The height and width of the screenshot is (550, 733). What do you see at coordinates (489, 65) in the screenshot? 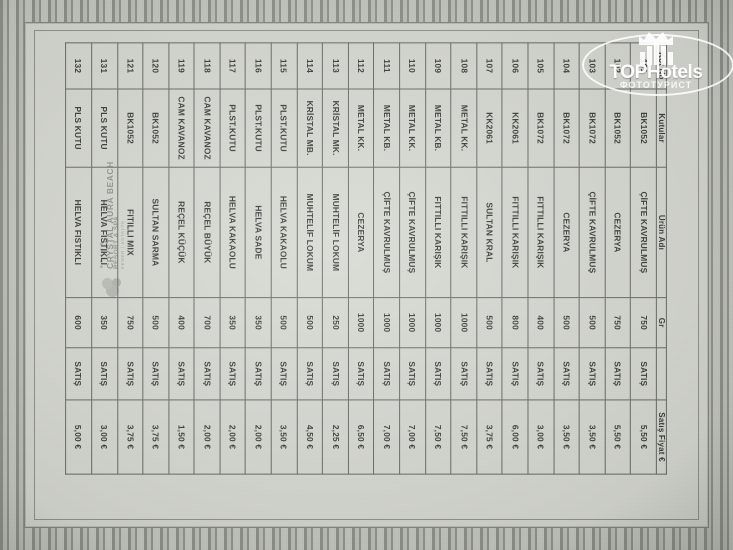
I see `cell-kot-no: 107` at bounding box center [489, 65].